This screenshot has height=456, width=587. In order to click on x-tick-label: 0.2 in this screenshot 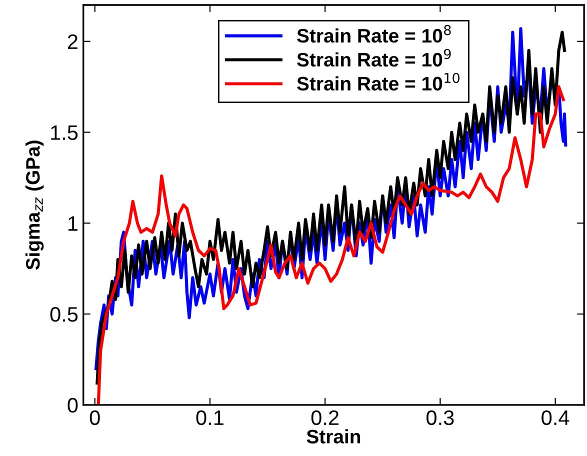, I will do `click(325, 418)`.